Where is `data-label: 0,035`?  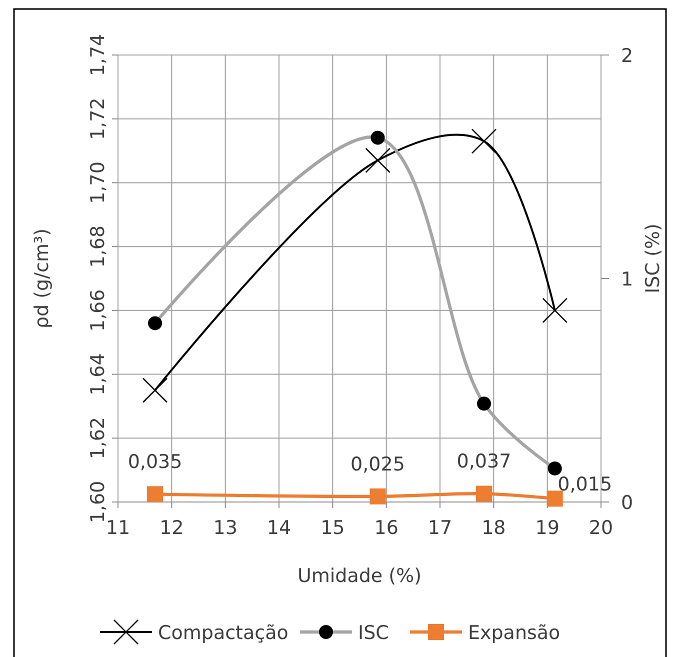
data-label: 0,035 is located at coordinates (155, 462).